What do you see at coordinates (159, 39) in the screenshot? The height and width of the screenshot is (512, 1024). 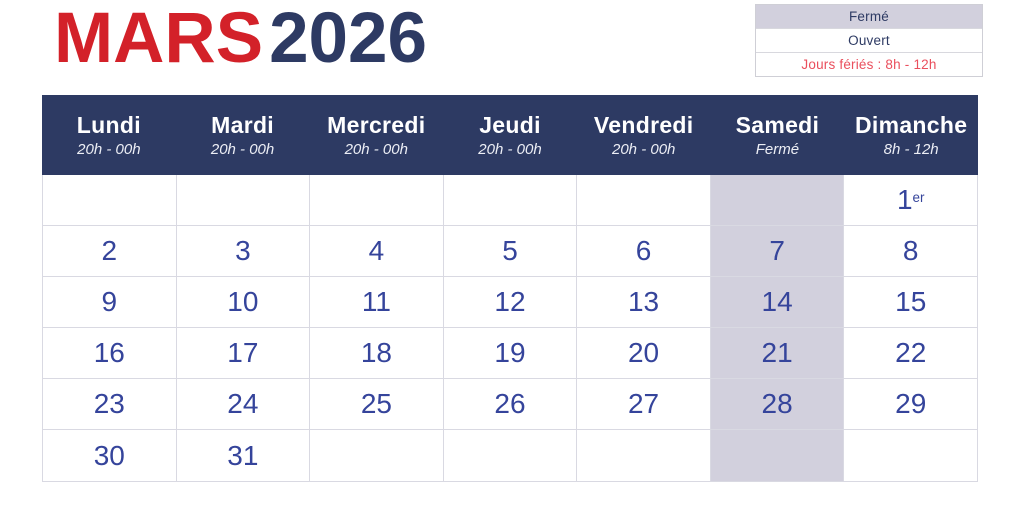 I see `title-month: MARS` at bounding box center [159, 39].